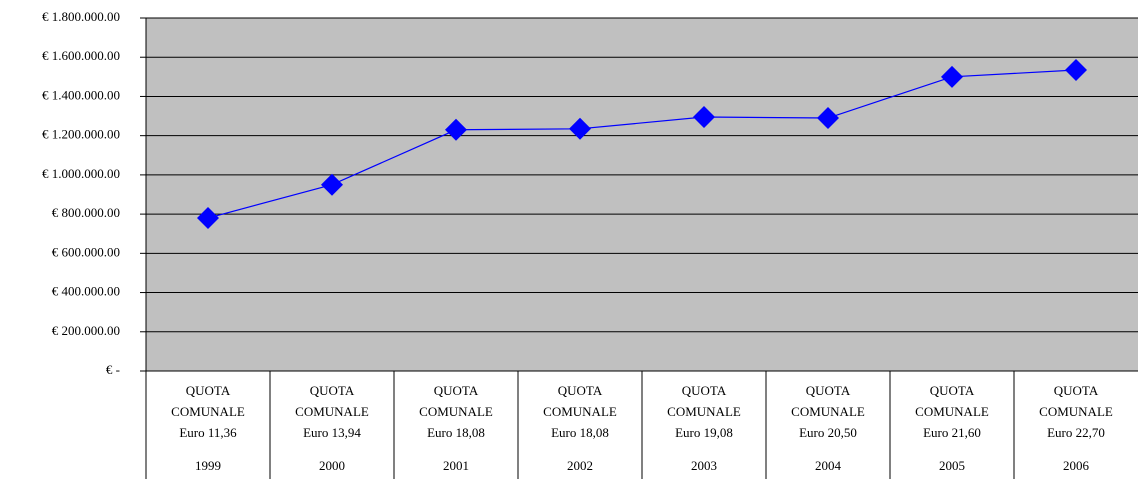 The width and height of the screenshot is (1138, 484). I want to click on y-tick-label: € 600.000.00, so click(86, 251).